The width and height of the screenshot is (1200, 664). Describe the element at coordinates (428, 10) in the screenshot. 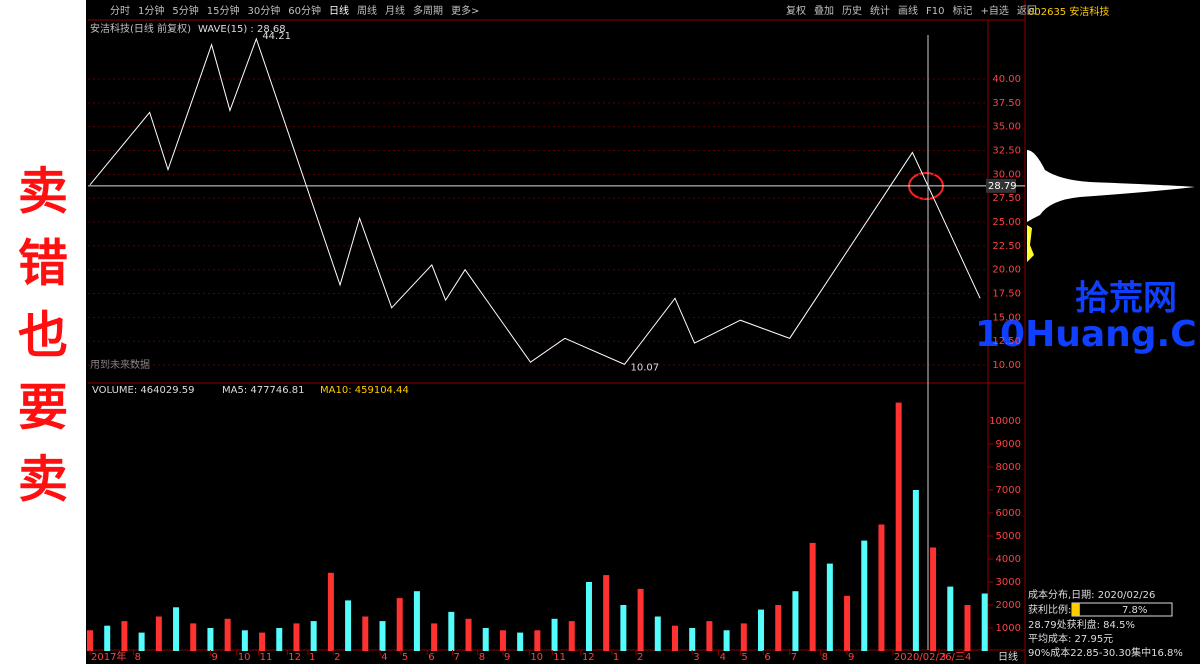

I see `toolbar-period: 多周期` at that location.